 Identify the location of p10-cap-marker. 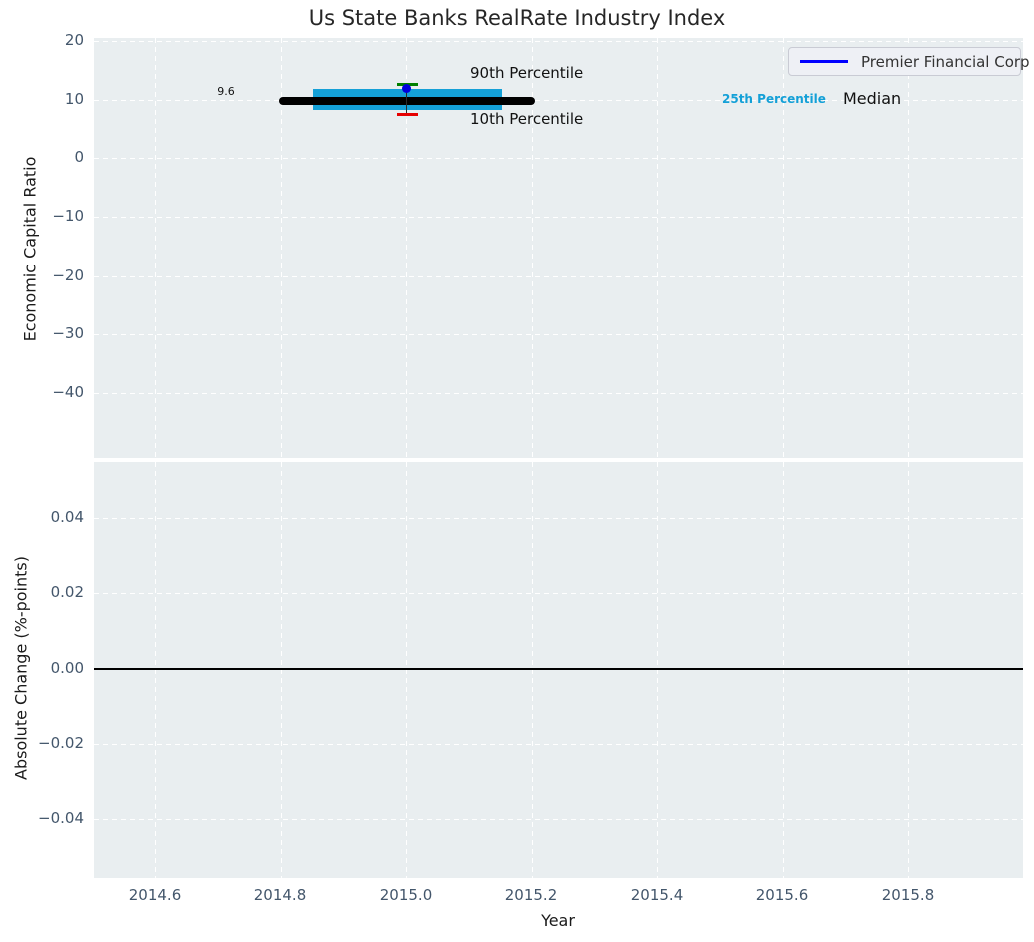
(407, 114).